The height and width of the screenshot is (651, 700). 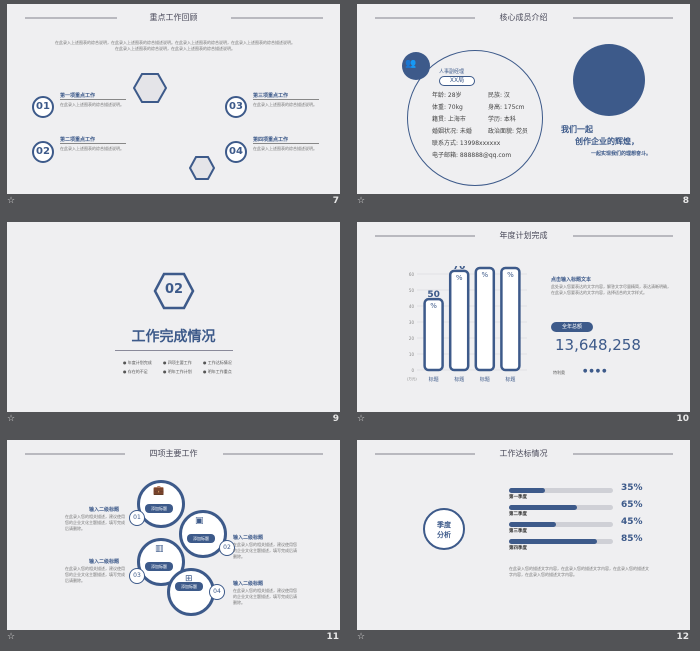 What do you see at coordinates (236, 152) in the screenshot?
I see `item-number-04: 04` at bounding box center [236, 152].